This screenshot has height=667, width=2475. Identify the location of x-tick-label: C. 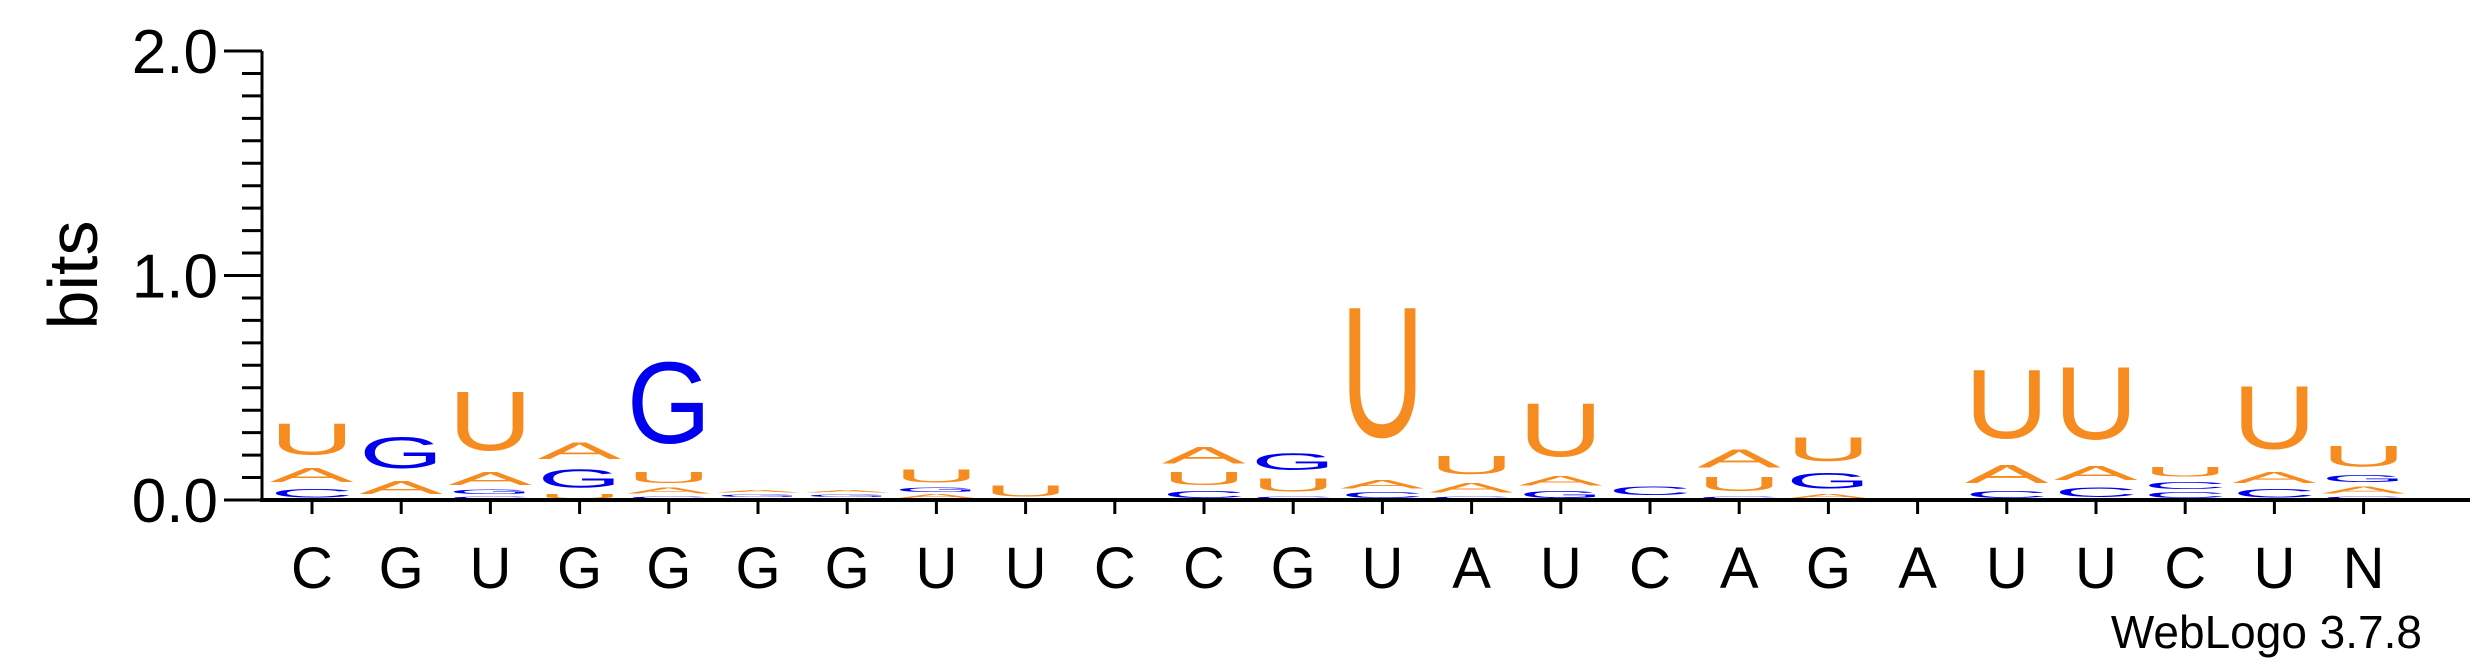
(1115, 568).